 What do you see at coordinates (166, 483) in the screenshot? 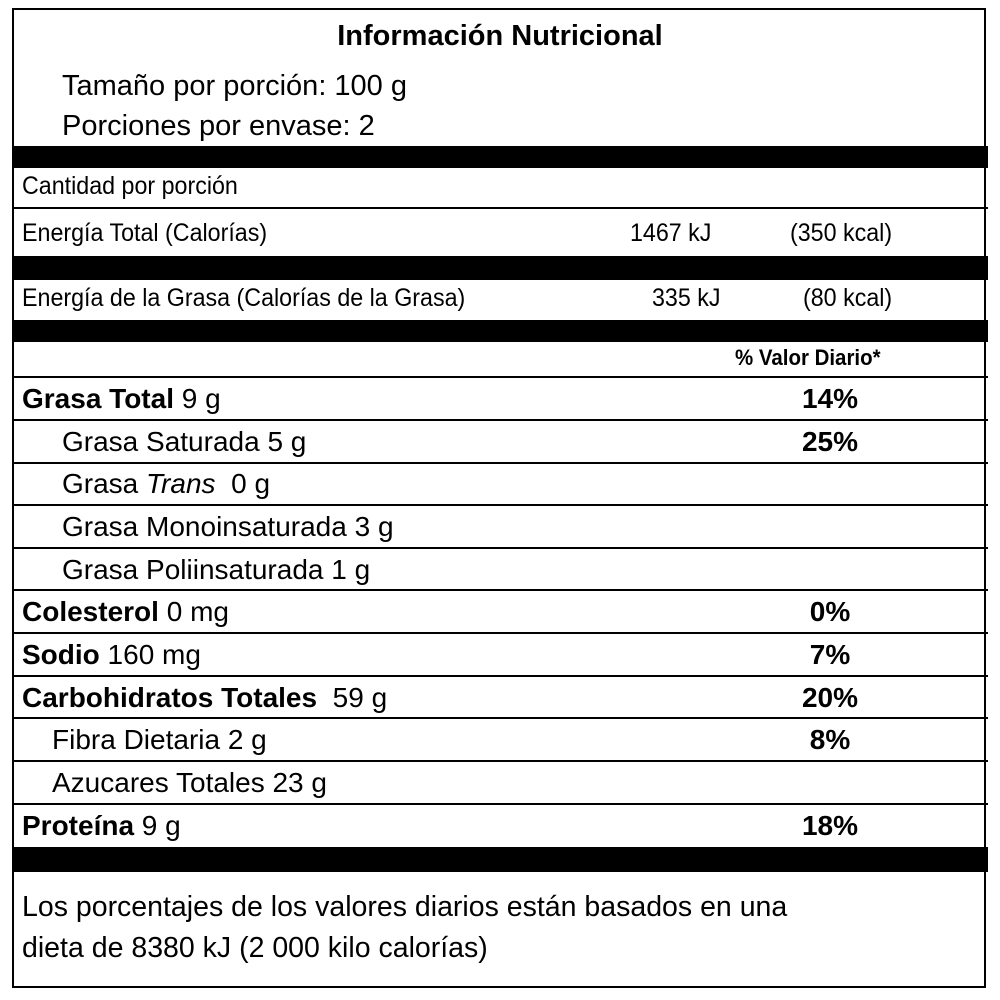
I see `nutrient-trans-fat: Grasa Trans 0 g` at bounding box center [166, 483].